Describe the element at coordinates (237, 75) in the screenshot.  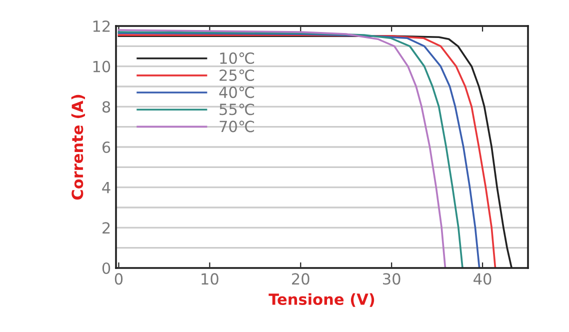
I see `legend-label: 25℃` at that location.